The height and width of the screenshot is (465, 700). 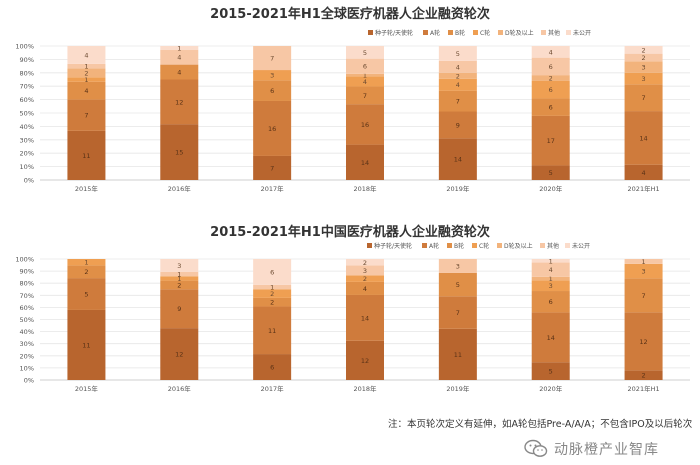 What do you see at coordinates (350, 14) in the screenshot?
I see `chart1-title: 2015-2021年H1全球医疗机器人企业融资轮次` at bounding box center [350, 14].